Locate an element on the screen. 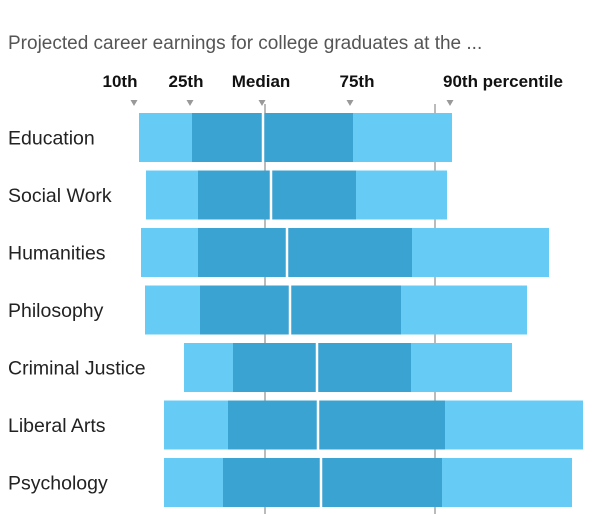 The width and height of the screenshot is (600, 514). category-label: Philosophy is located at coordinates (56, 311).